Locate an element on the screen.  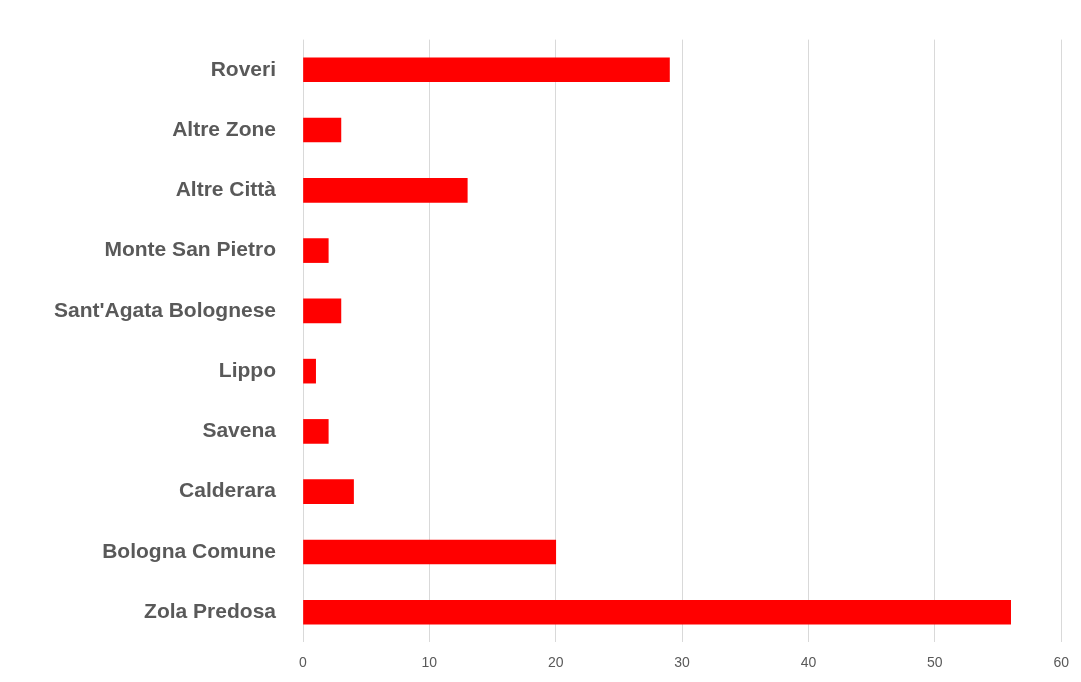
y-tick-label: Roveri is located at coordinates (243, 68).